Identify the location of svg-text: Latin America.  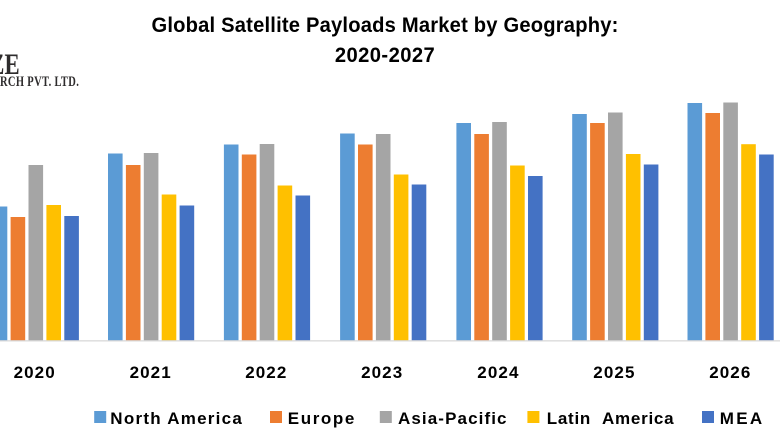
(611, 418).